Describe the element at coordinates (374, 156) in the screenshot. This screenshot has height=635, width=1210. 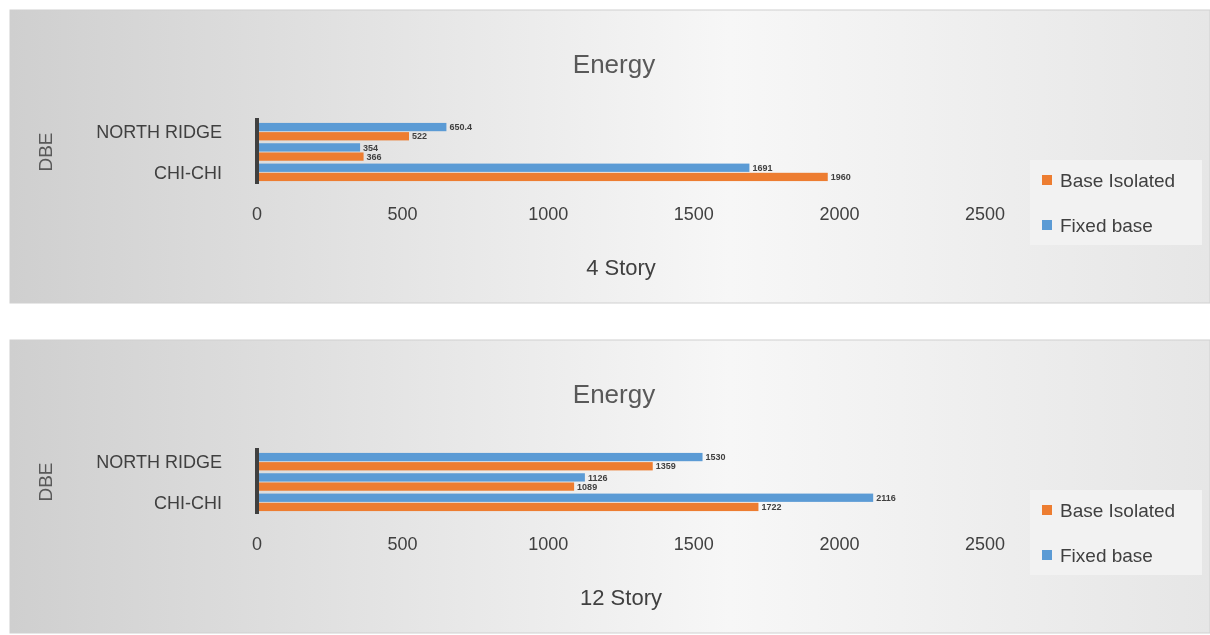
I see `data-label: 366` at that location.